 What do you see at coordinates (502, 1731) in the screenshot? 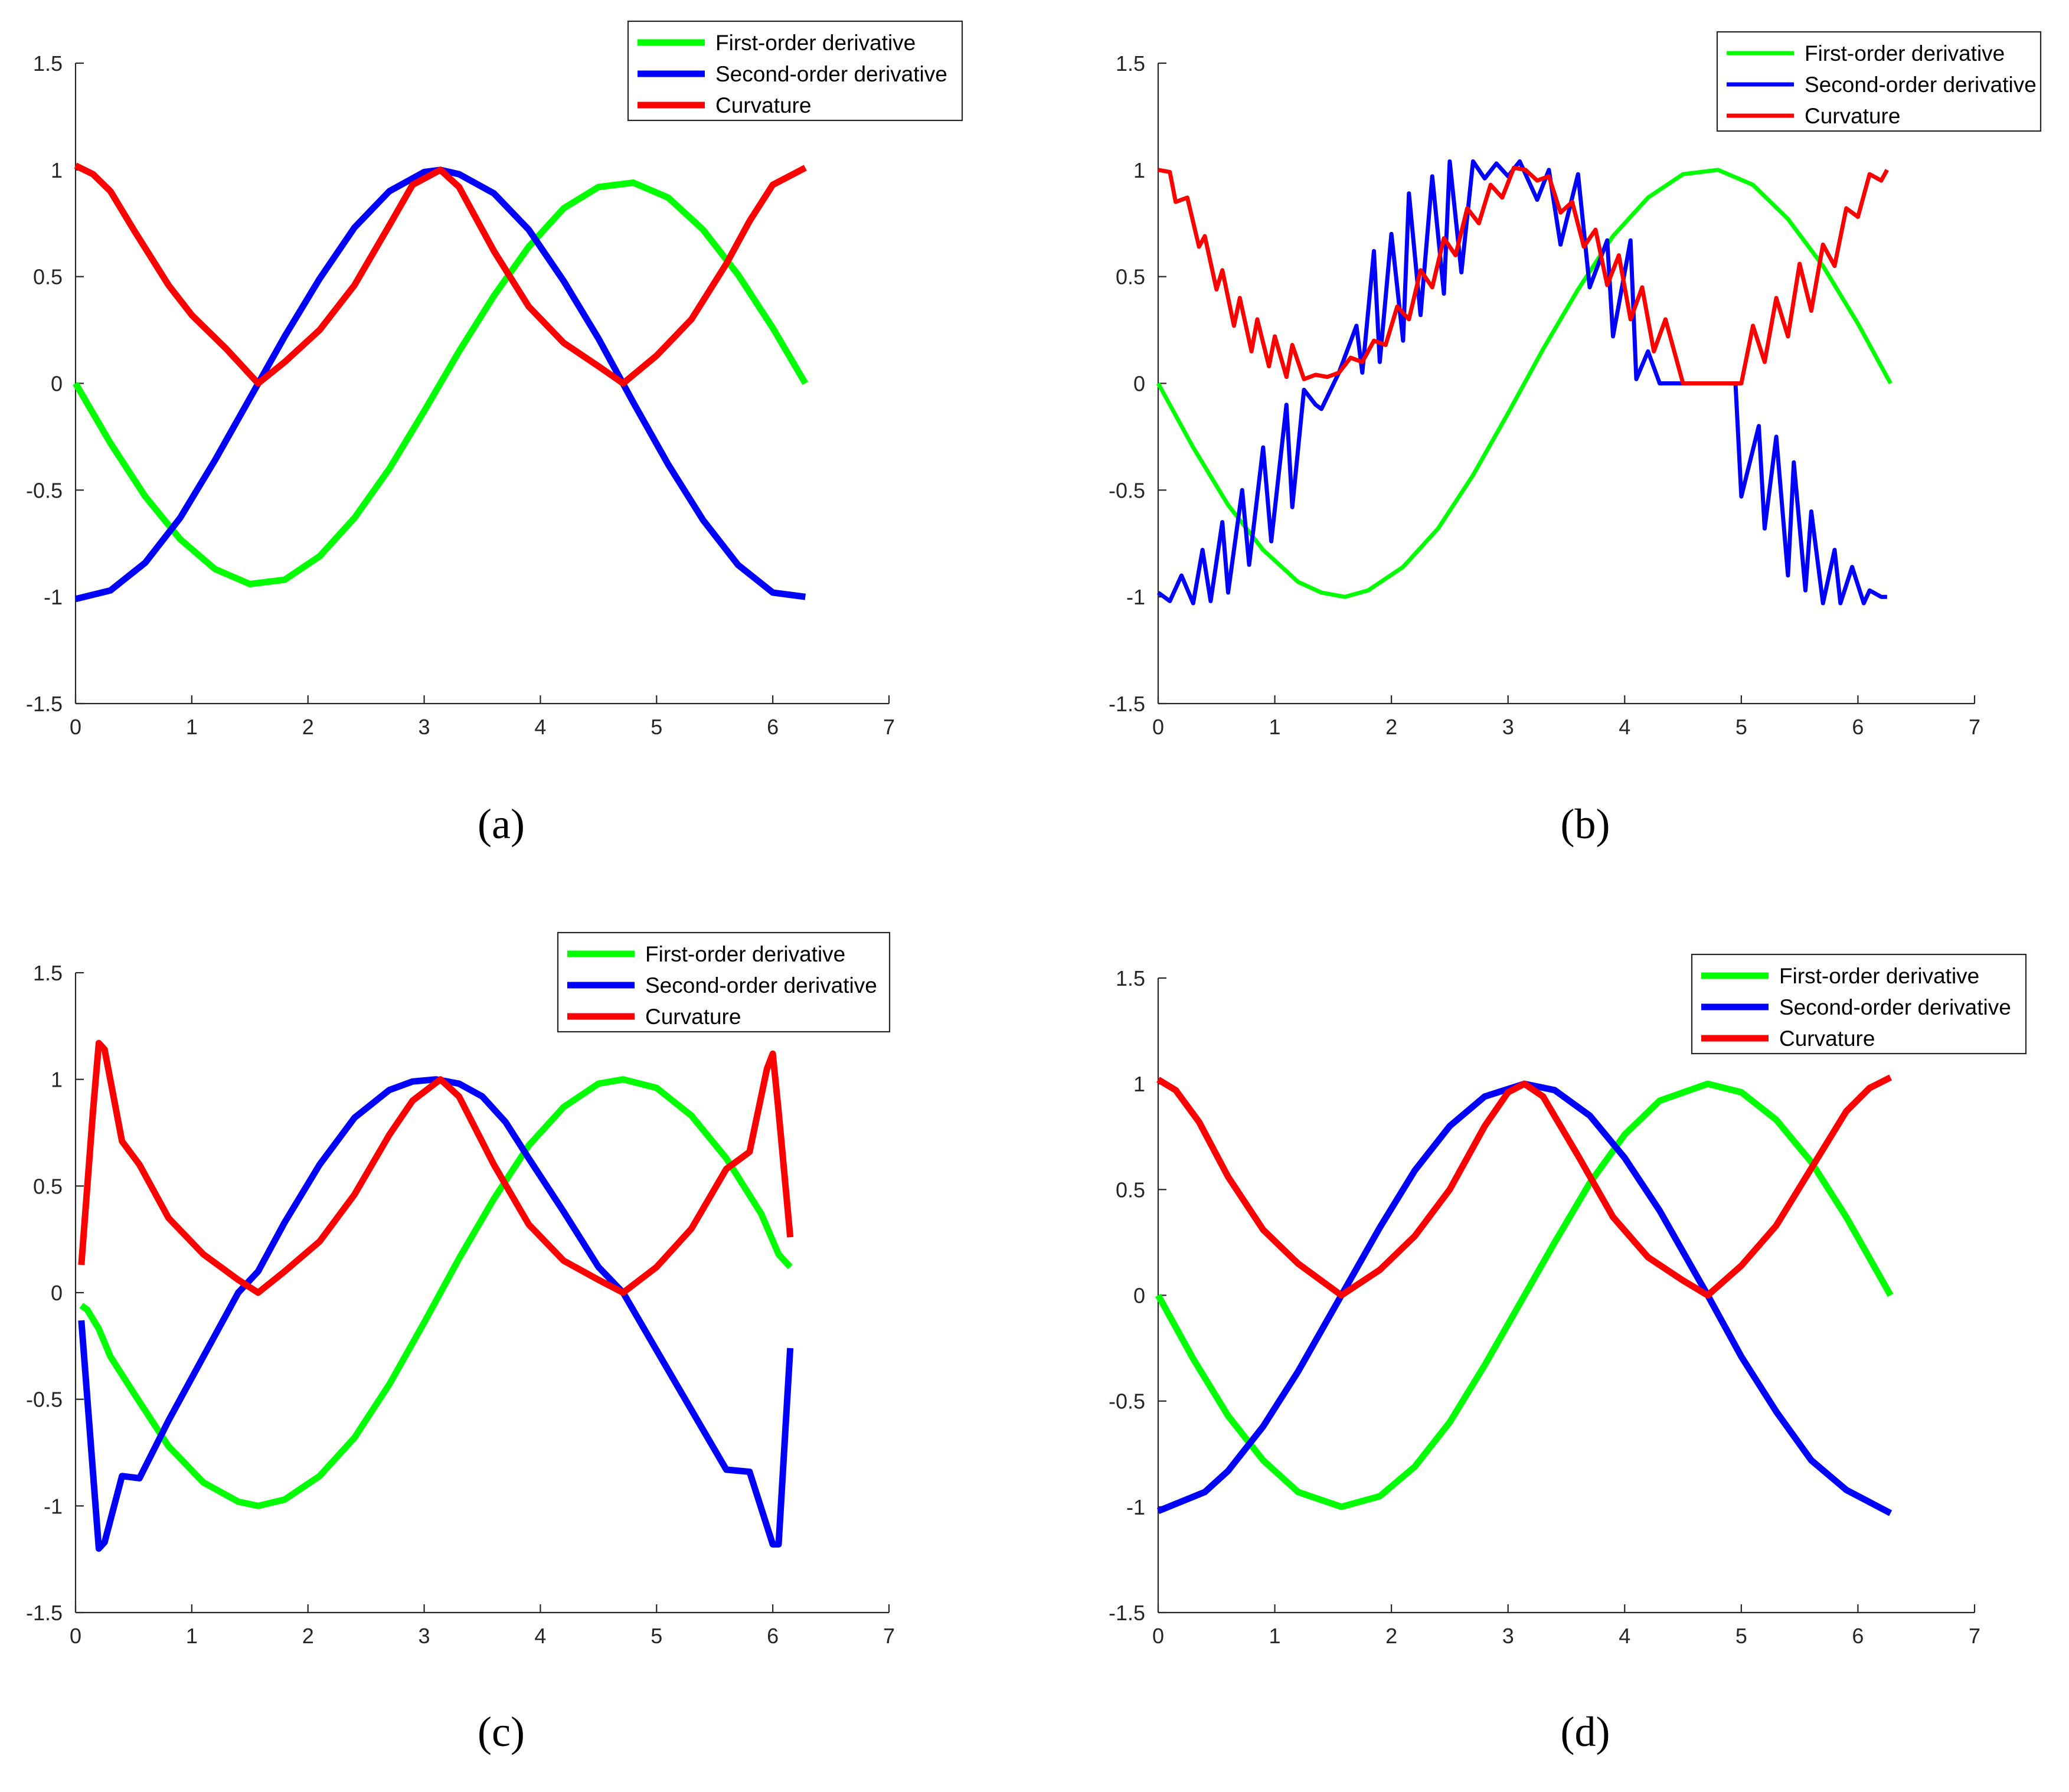
I see `panel-label: (c)` at bounding box center [502, 1731].